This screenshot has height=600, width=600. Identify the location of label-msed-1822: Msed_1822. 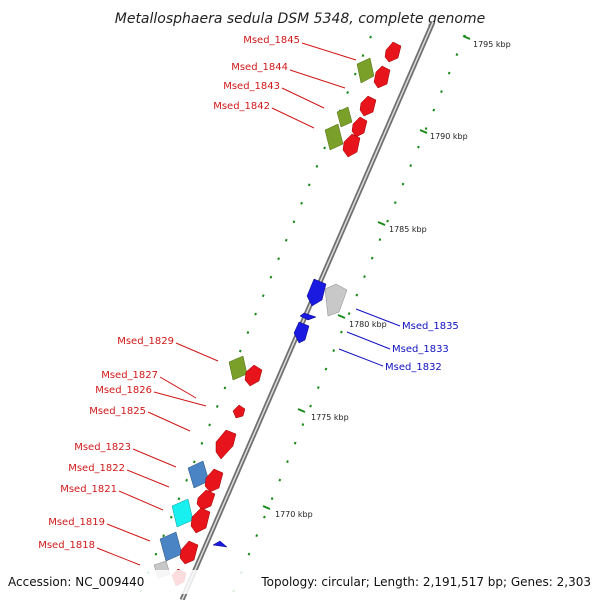
(96, 468).